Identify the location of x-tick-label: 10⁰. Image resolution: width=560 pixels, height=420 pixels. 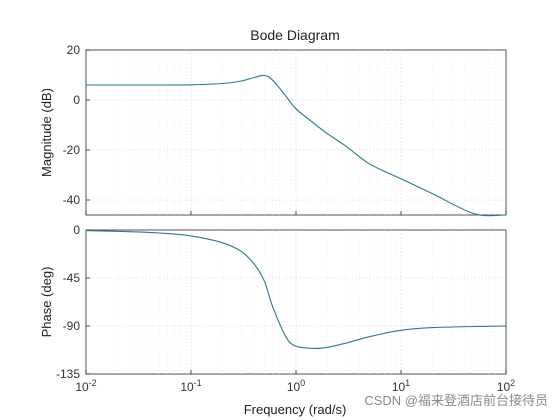
(296, 386).